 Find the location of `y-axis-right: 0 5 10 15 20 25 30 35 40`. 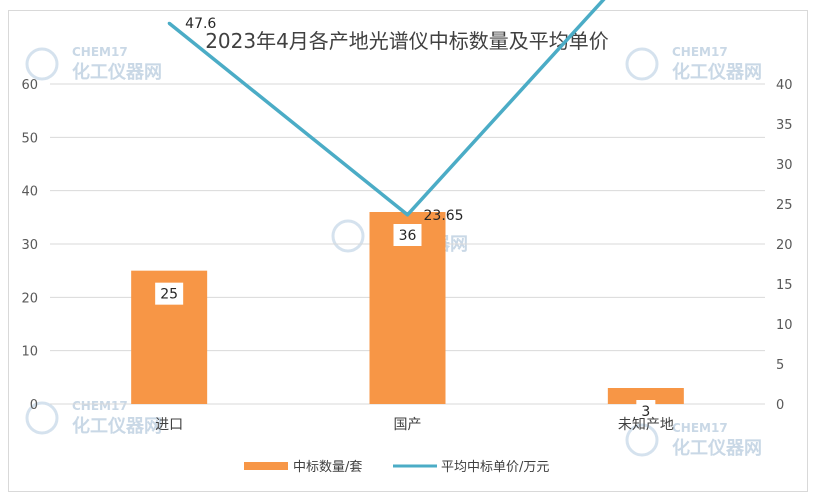

y-axis-right: 0 5 10 15 20 25 30 35 40 is located at coordinates (784, 245).